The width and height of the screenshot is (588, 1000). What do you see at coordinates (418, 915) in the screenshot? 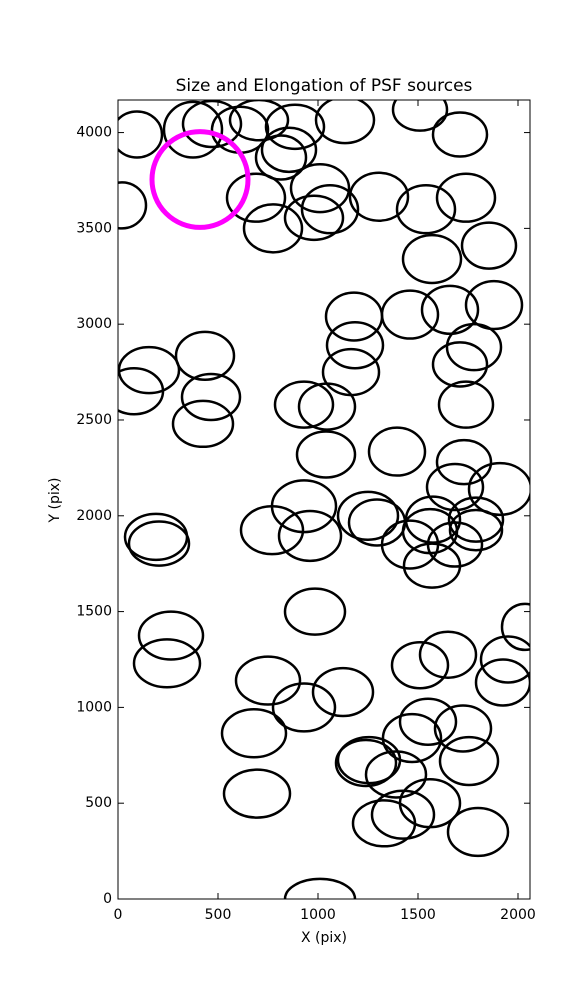
I see `x-tick-label: 1500` at bounding box center [418, 915].